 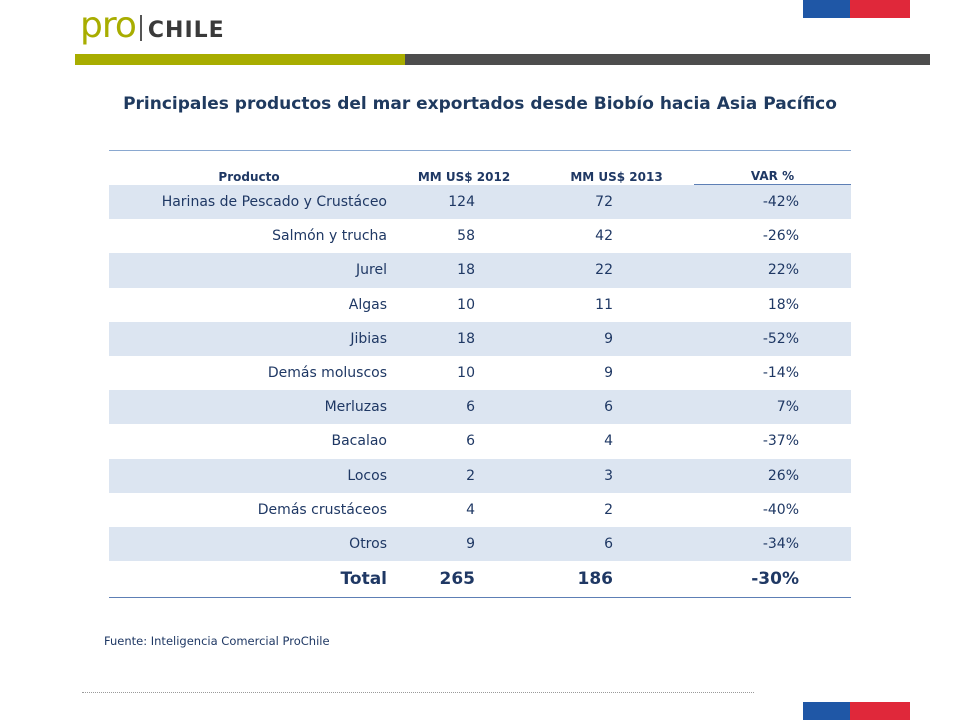 What do you see at coordinates (772, 338) in the screenshot?
I see `cell-var: -52%` at bounding box center [772, 338].